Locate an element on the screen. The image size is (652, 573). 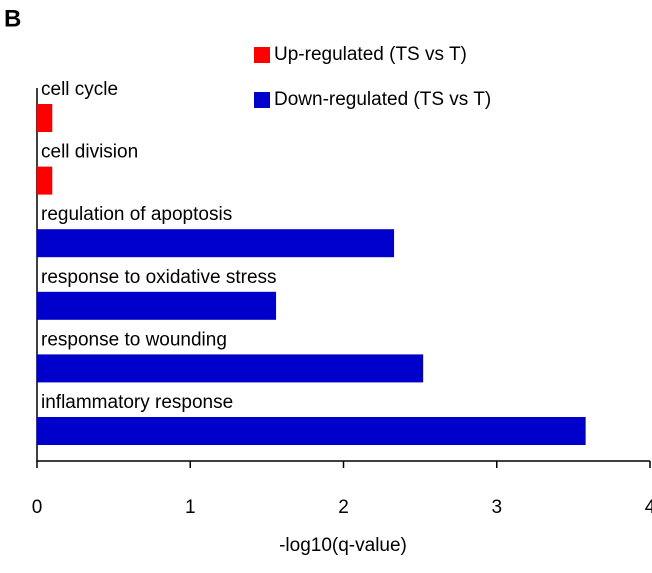
x-axis-title: -log10(q-value) is located at coordinates (343, 545).